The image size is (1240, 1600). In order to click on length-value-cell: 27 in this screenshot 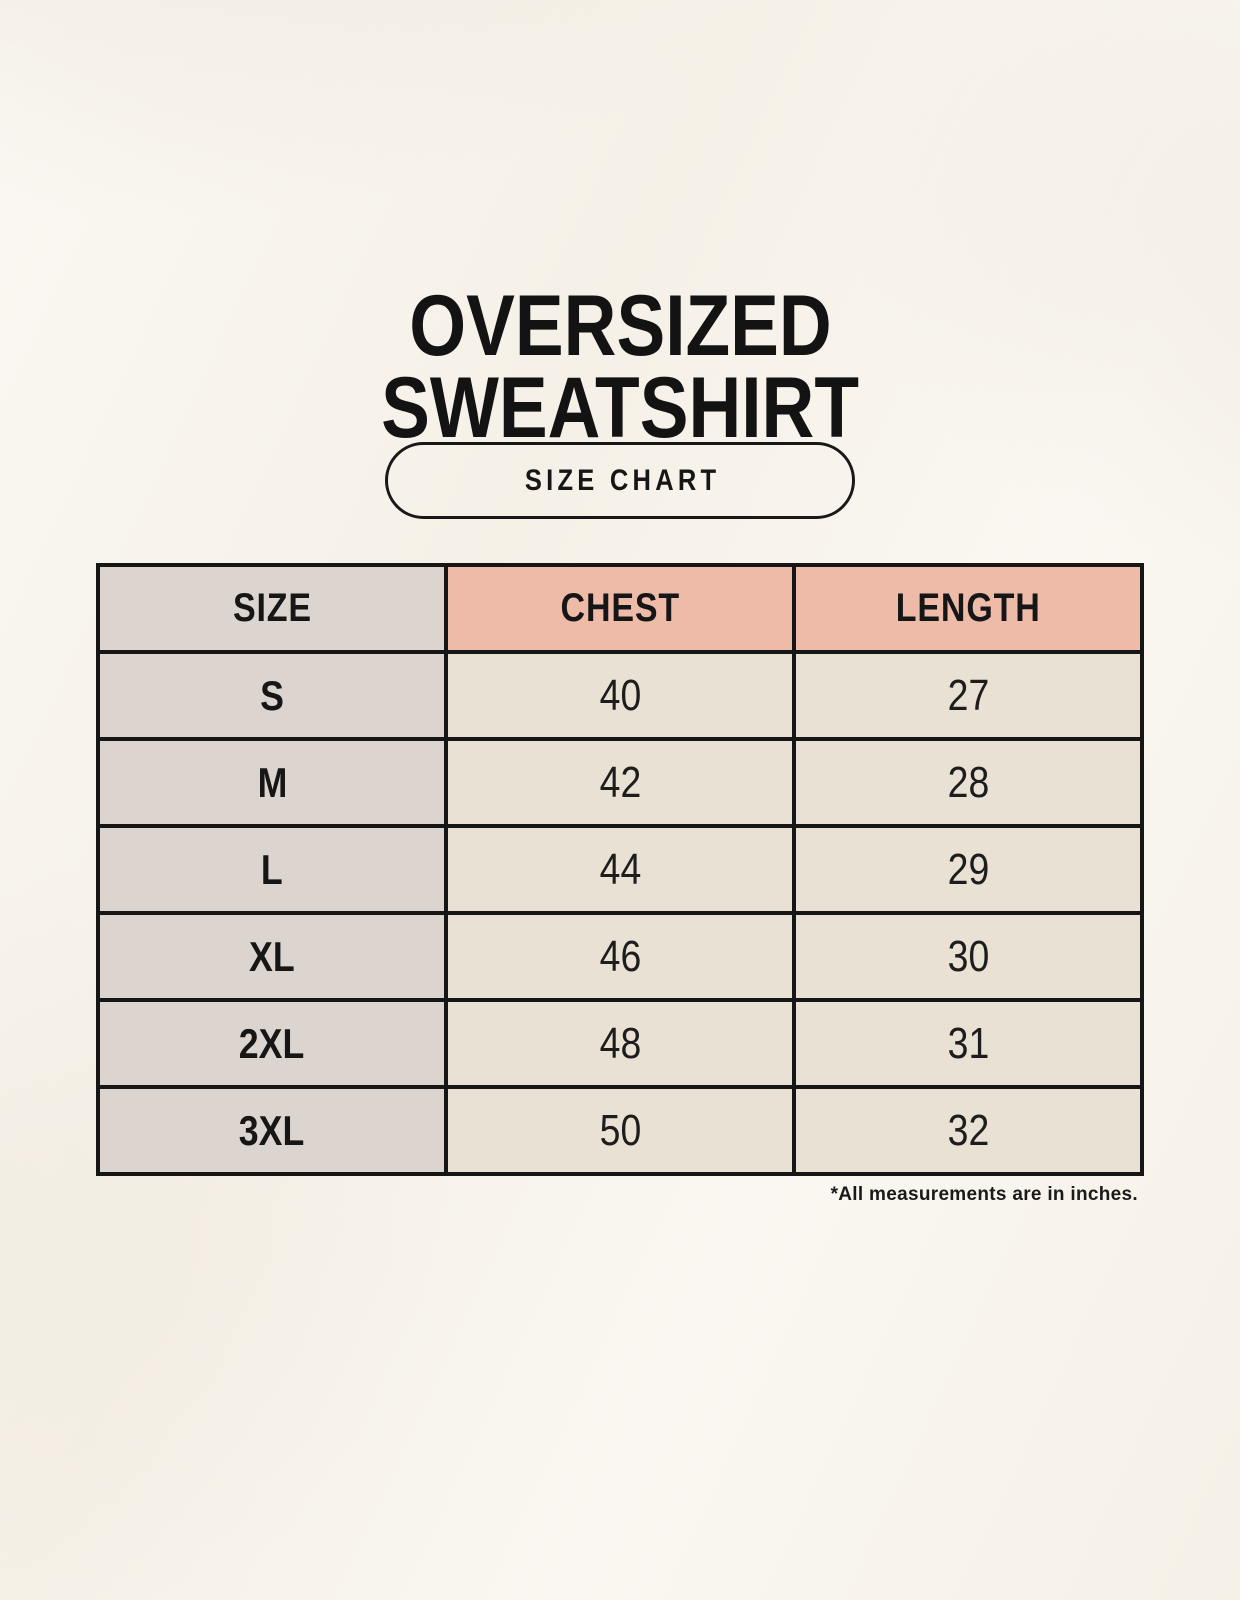, I will do `click(968, 695)`.